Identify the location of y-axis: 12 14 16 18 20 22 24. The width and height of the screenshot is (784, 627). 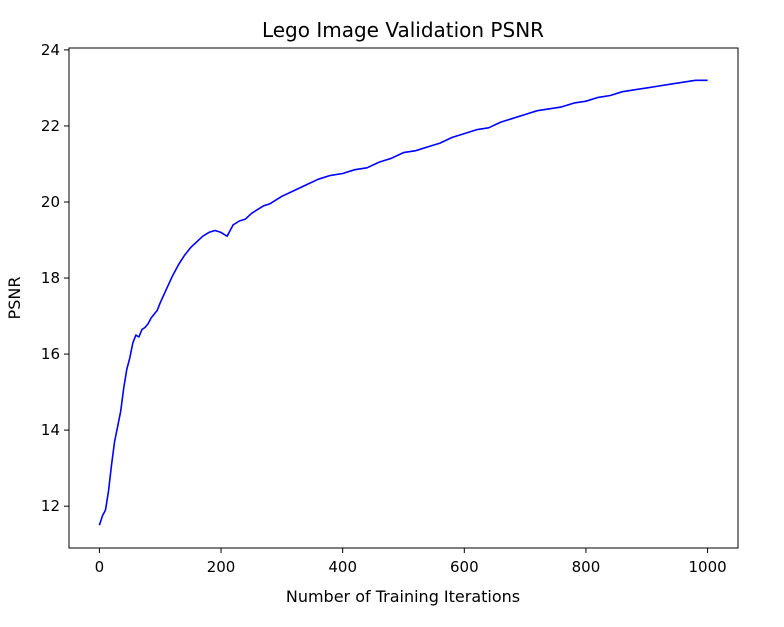
(55, 278).